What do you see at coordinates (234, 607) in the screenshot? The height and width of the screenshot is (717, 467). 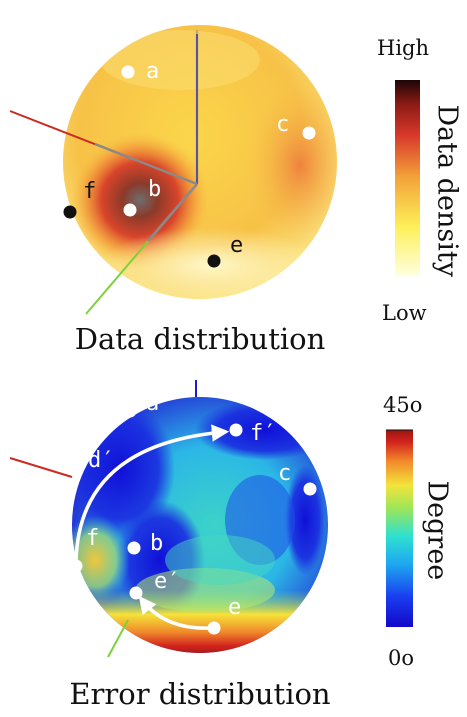 I see `bottom-label-e: e` at bounding box center [234, 607].